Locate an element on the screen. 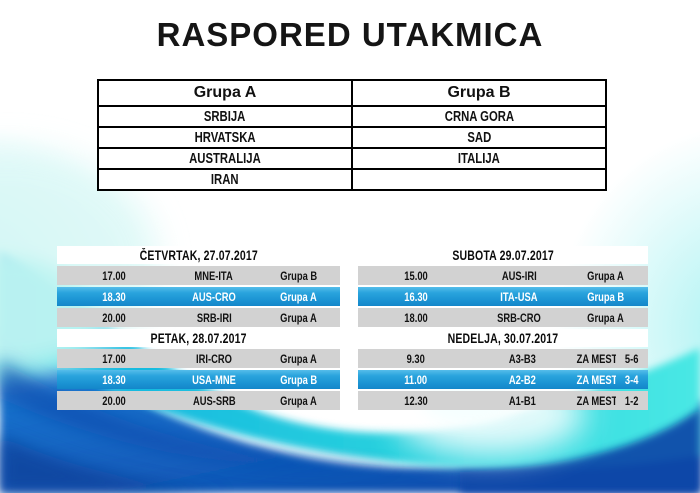 The height and width of the screenshot is (493, 700). schedule-row: 20.00 AUS-SRB Grupa A is located at coordinates (198, 400).